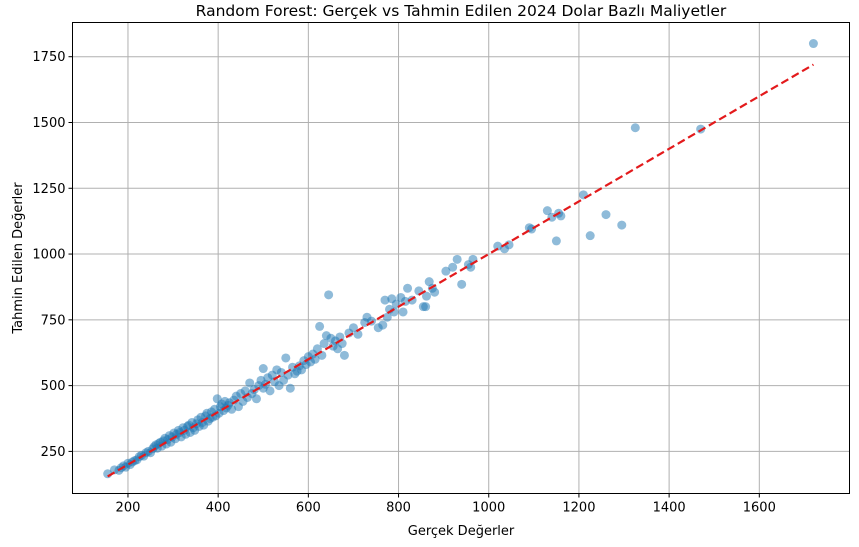 This screenshot has height=547, width=859. I want to click on x-tick-label: 1000, so click(488, 508).